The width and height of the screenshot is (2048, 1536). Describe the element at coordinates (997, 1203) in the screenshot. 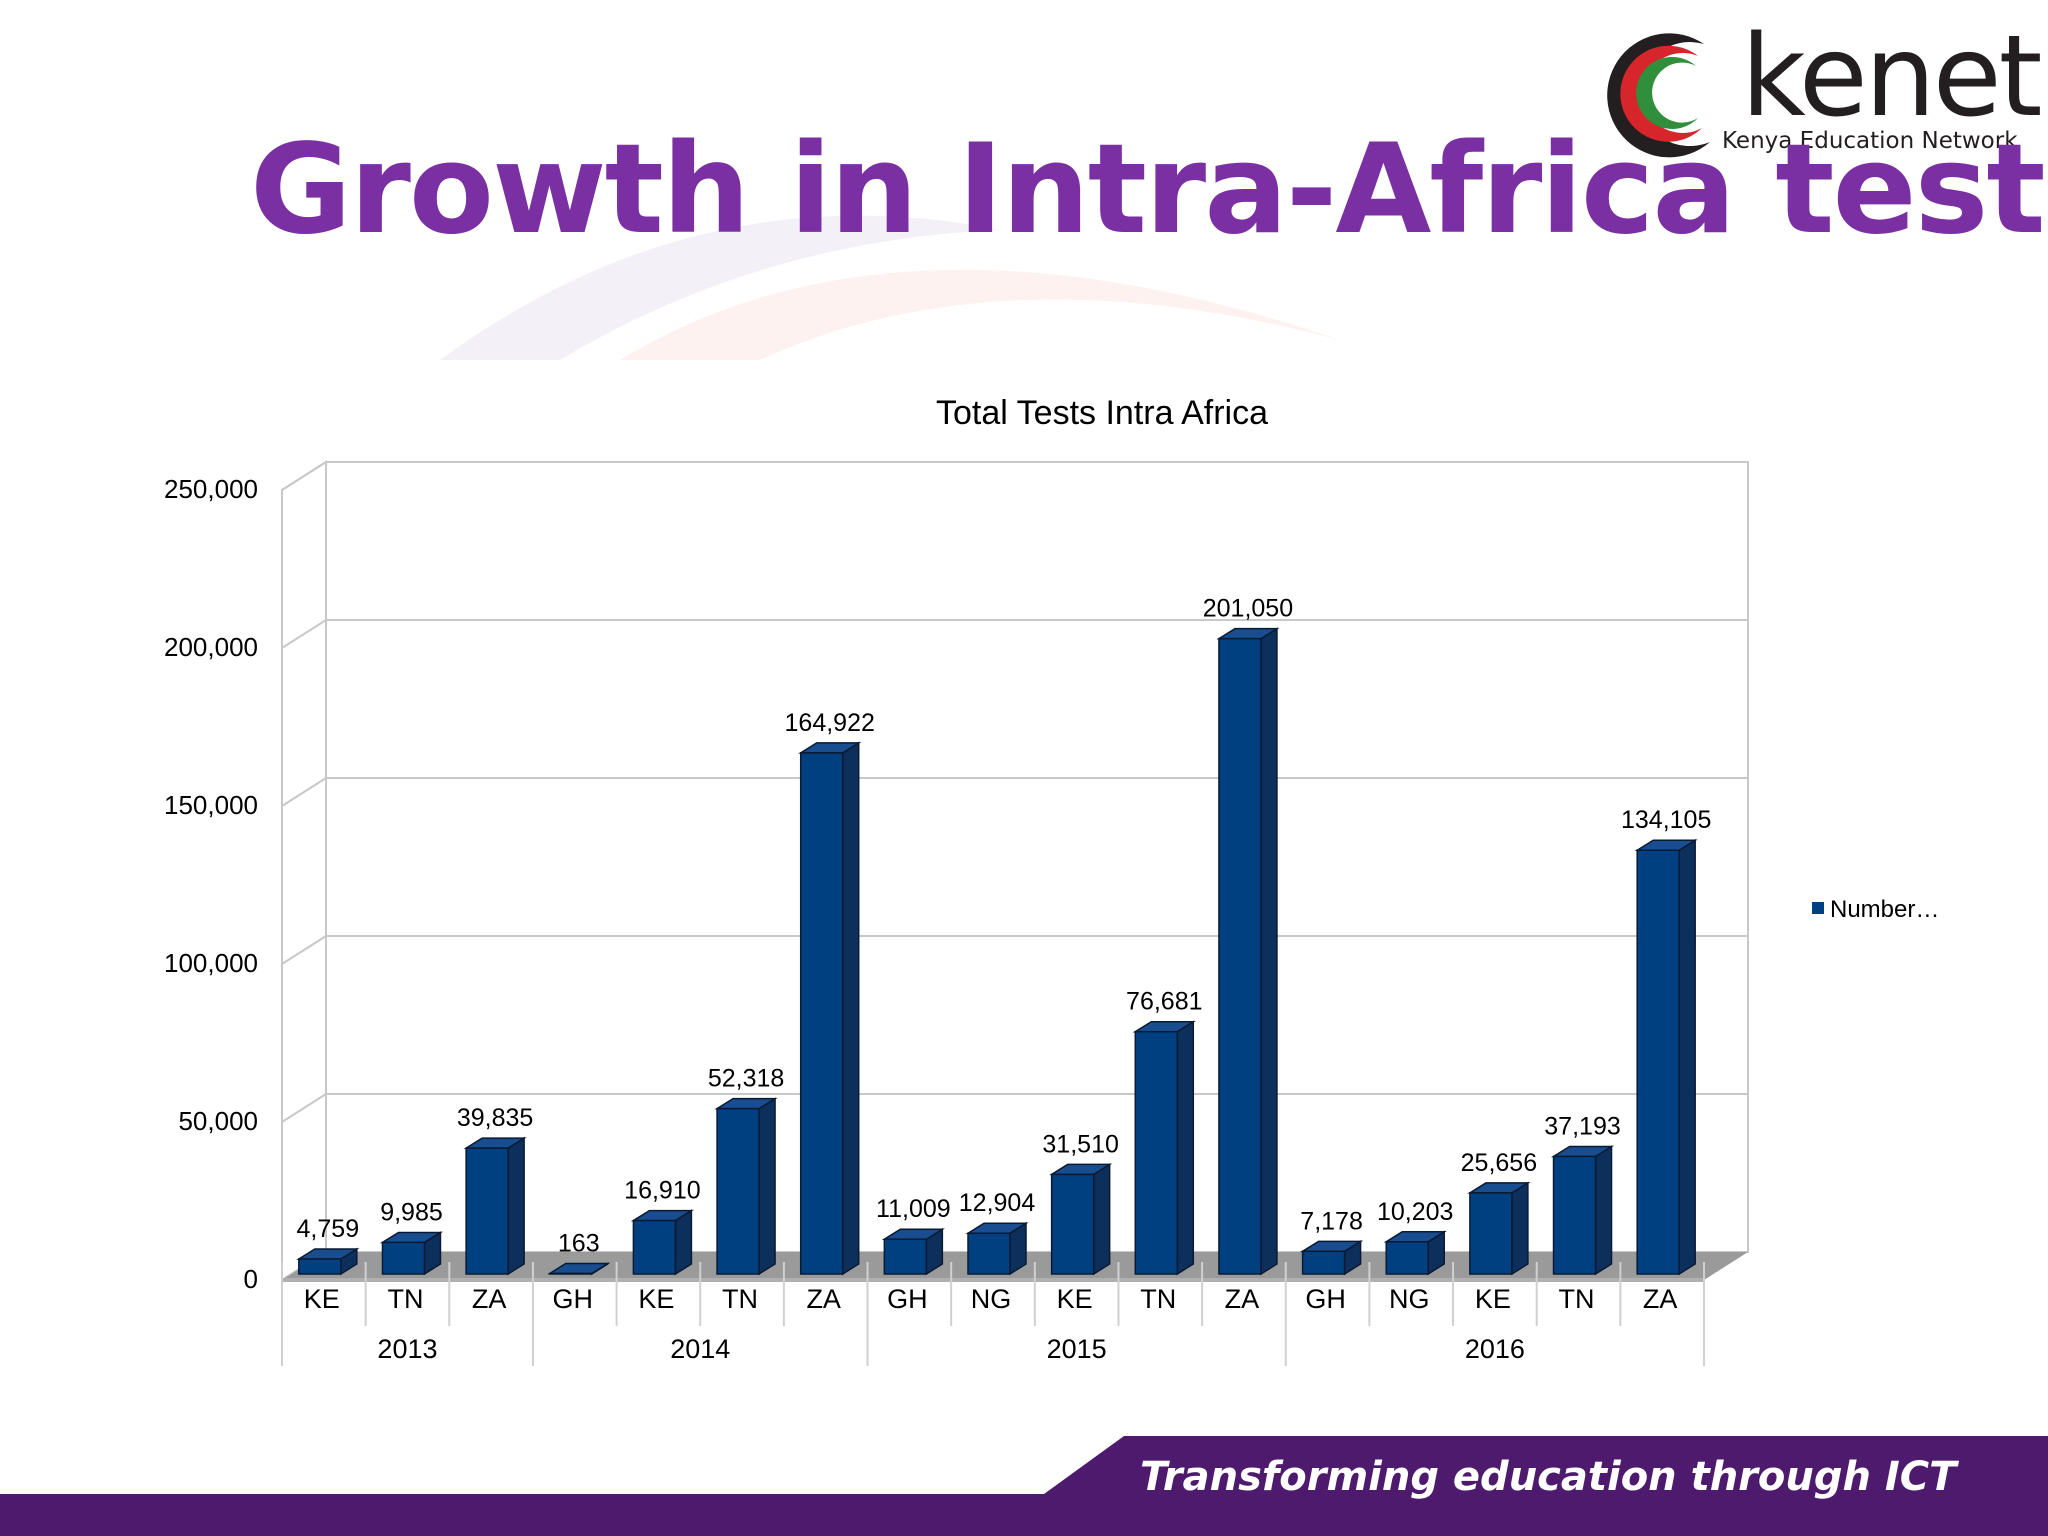

I see `data-label: 12,904` at that location.